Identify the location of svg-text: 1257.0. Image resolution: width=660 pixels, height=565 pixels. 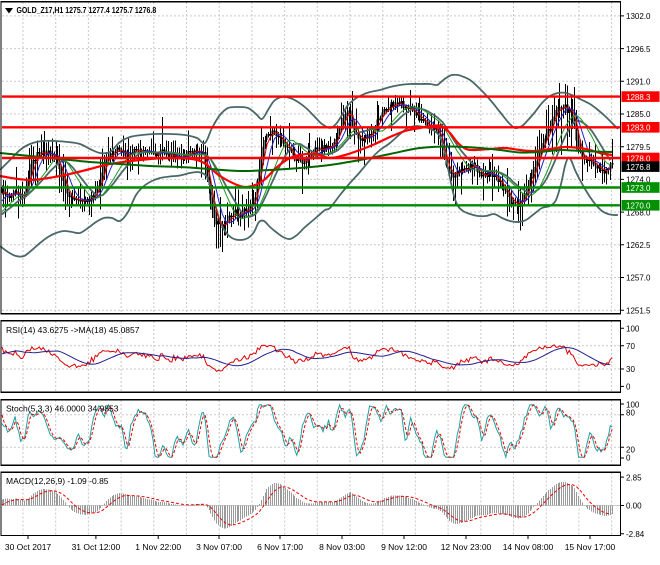
(638, 278).